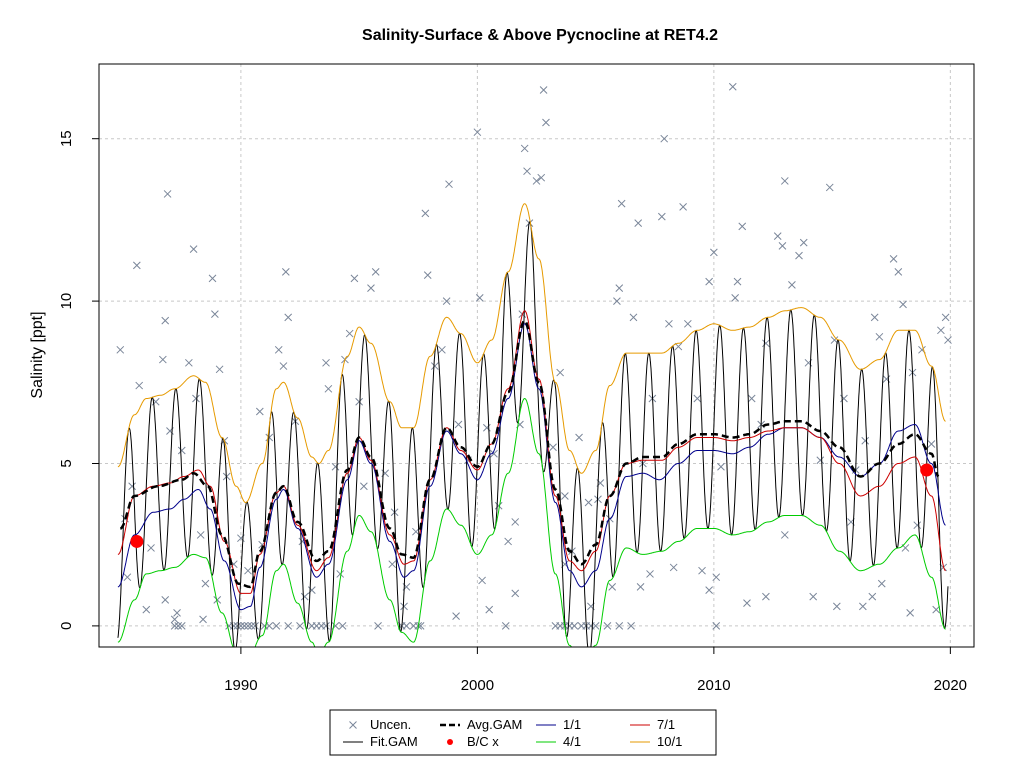  What do you see at coordinates (66, 463) in the screenshot?
I see `y-tick-label: 5` at bounding box center [66, 463].